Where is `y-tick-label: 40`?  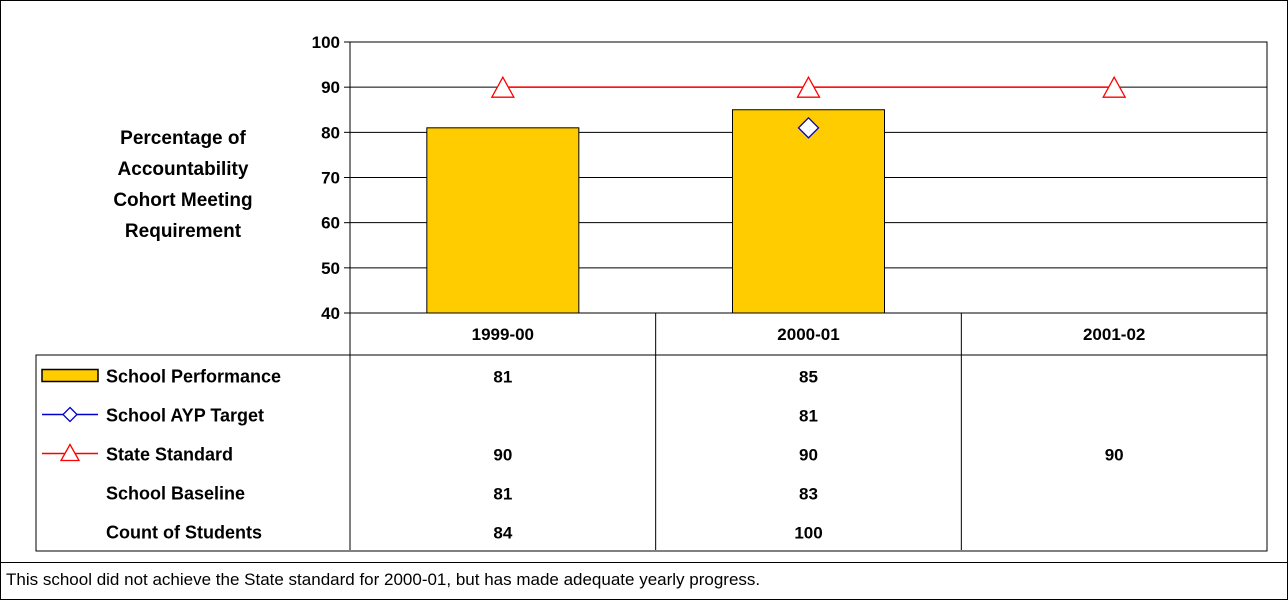 y-tick-label: 40 is located at coordinates (330, 313).